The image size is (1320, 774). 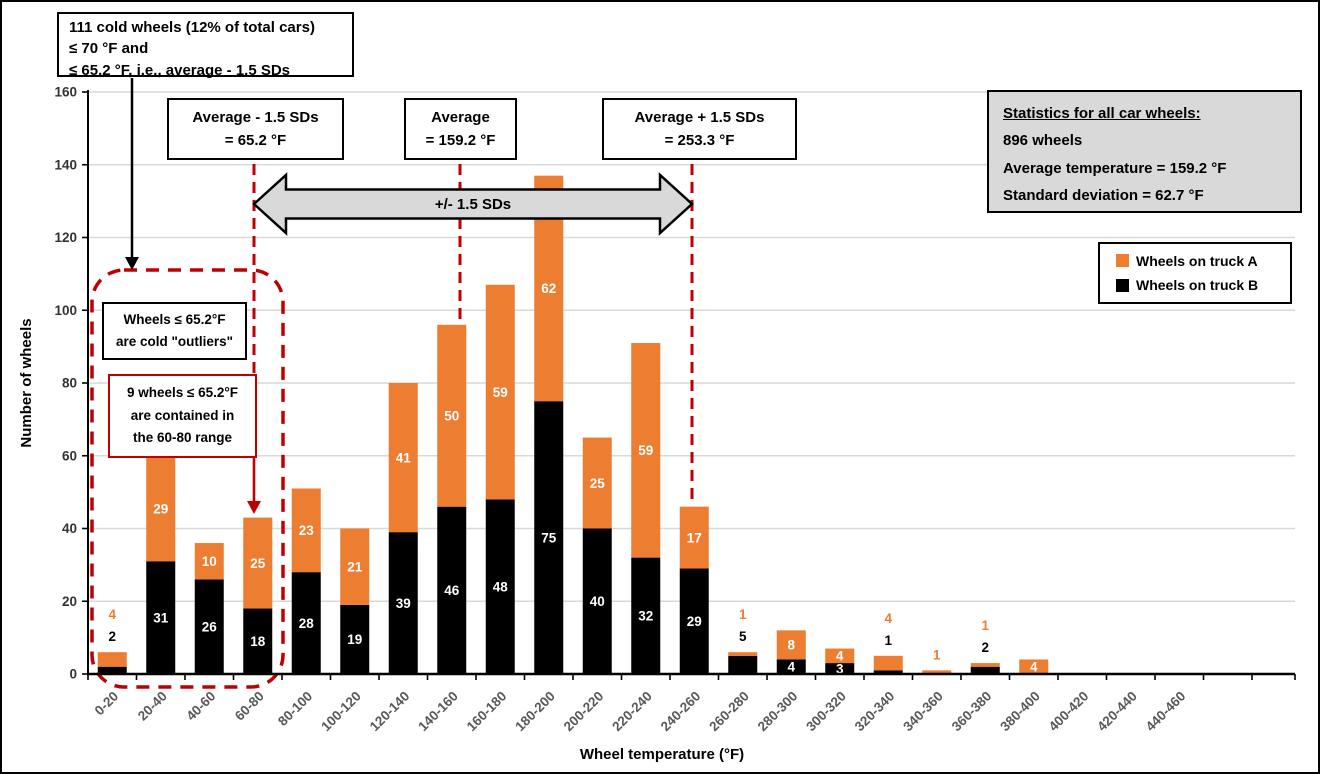 I want to click on bar-label-truck-a-260-280: 1, so click(x=743, y=614).